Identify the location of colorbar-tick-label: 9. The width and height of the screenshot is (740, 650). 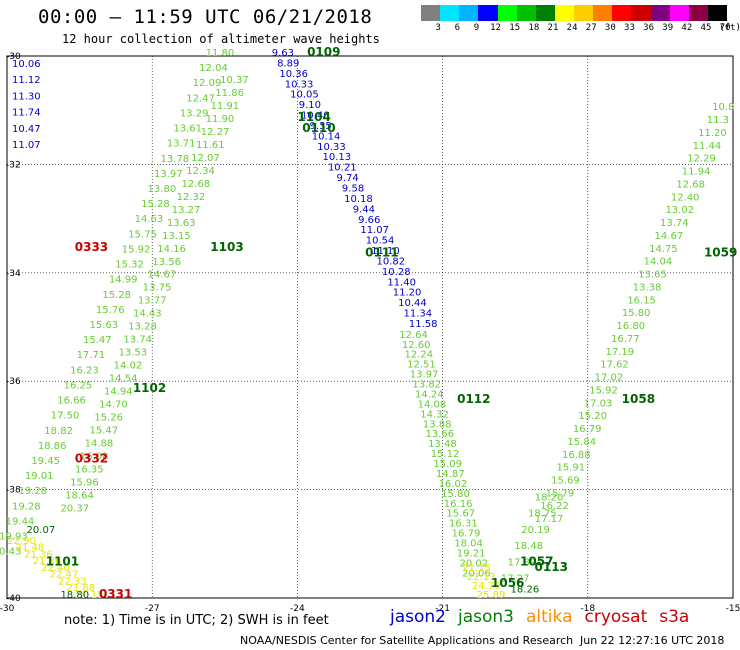
(476, 28).